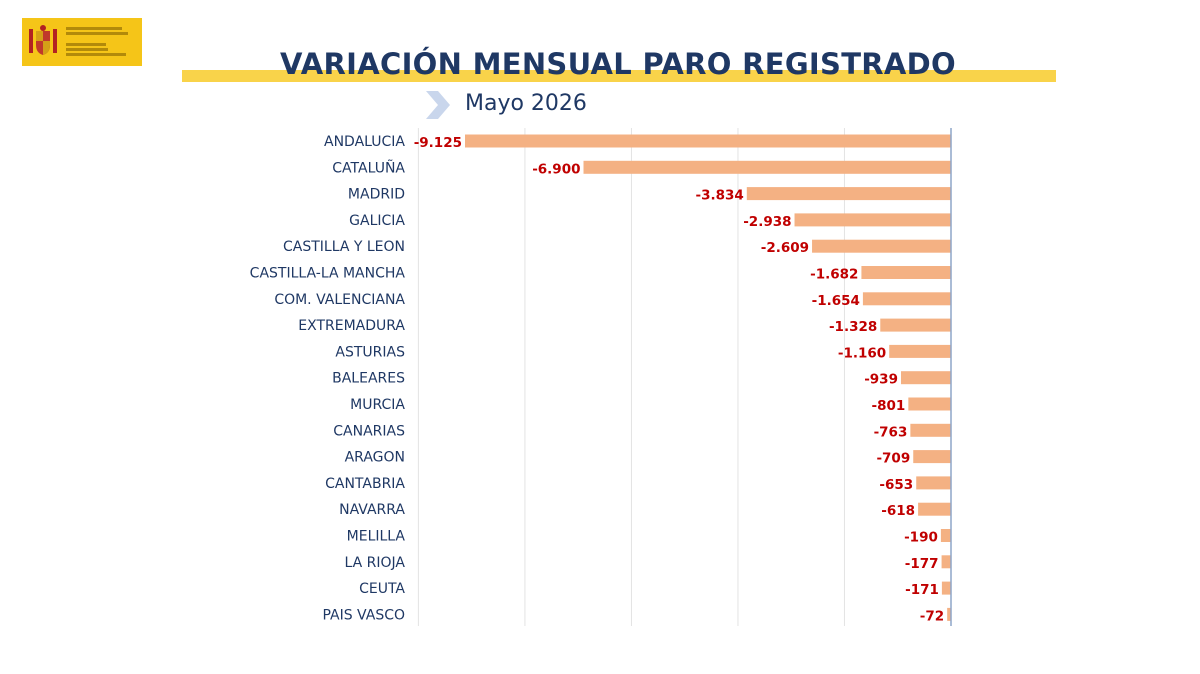  I want to click on value-label: -1.682, so click(834, 275).